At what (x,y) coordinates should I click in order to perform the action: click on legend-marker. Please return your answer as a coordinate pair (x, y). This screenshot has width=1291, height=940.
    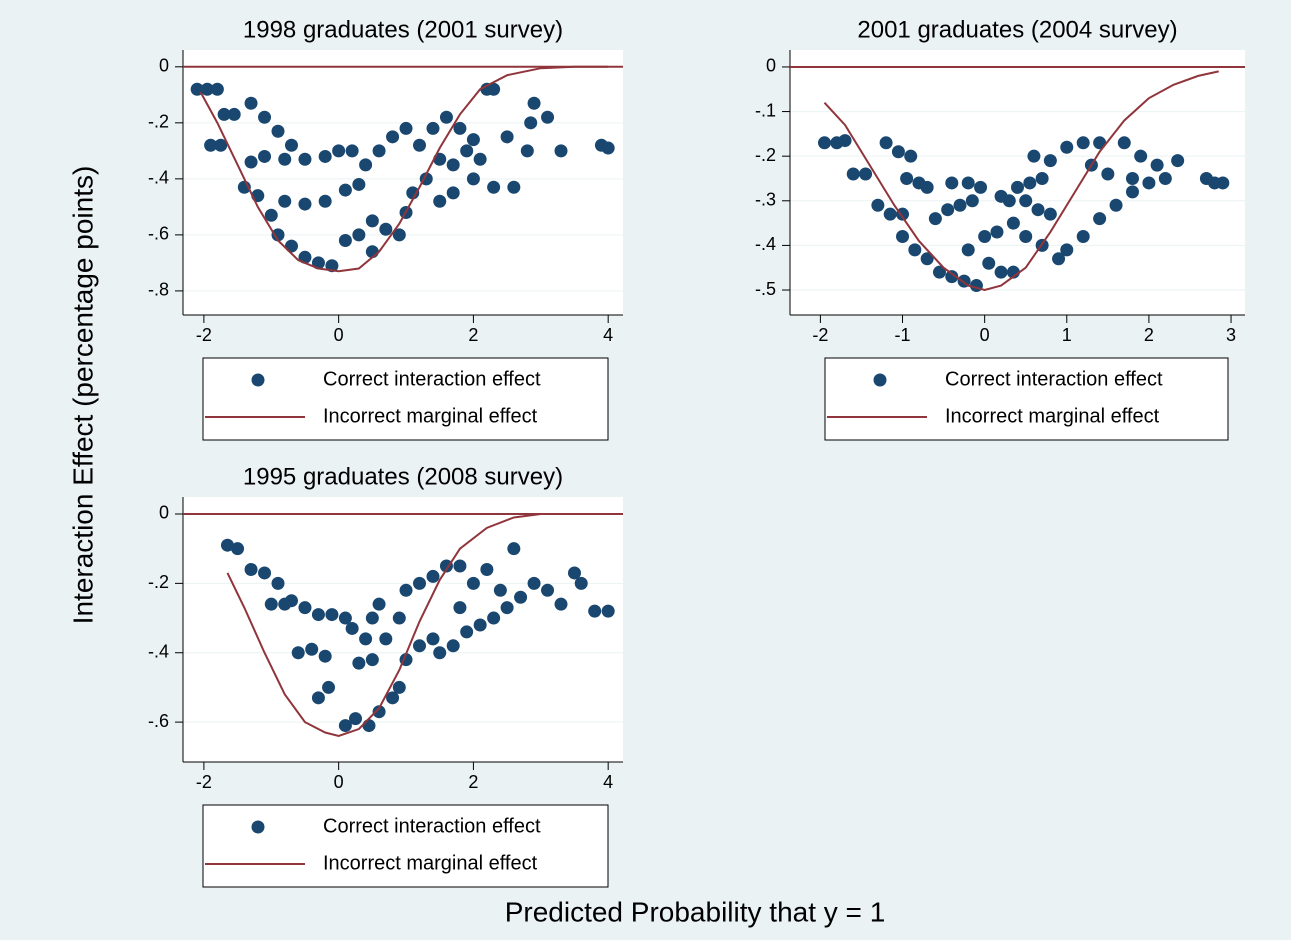
    Looking at the image, I should click on (258, 827).